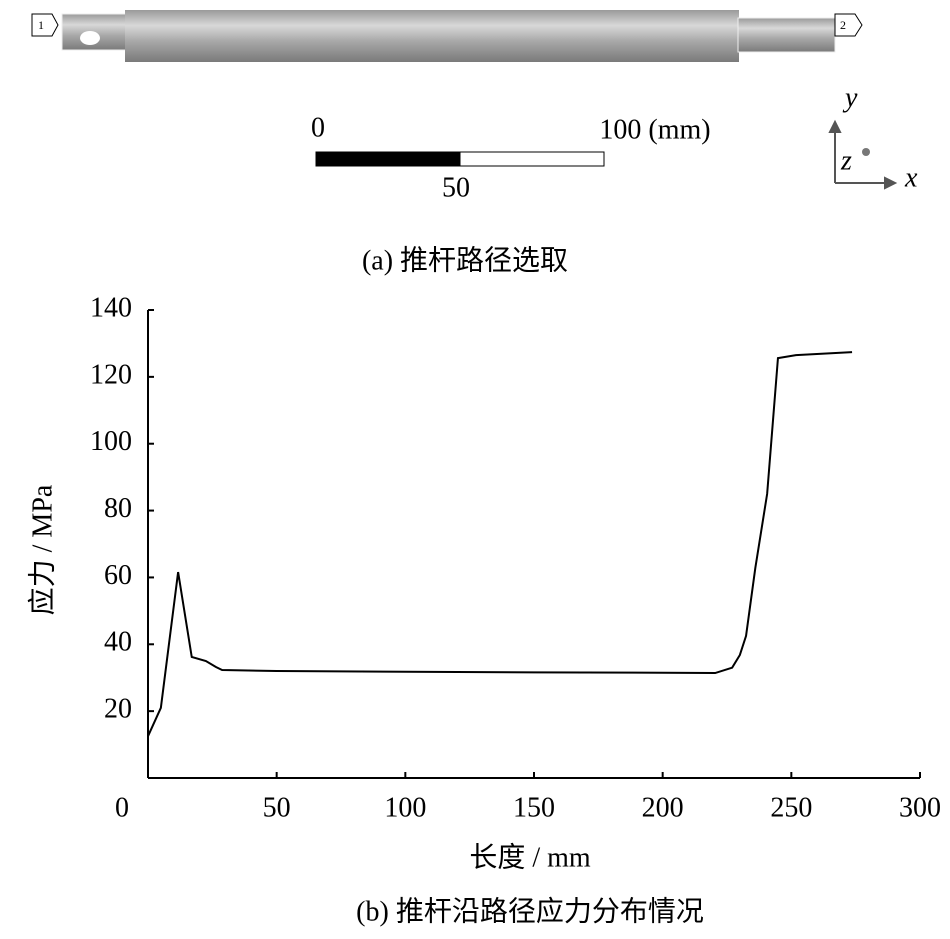 This screenshot has height=939, width=950. What do you see at coordinates (863, 154) in the screenshot?
I see `axis-triad` at bounding box center [863, 154].